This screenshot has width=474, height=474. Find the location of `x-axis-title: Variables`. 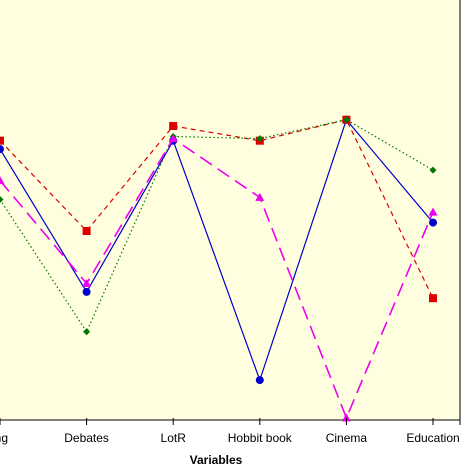

x-axis-title: Variables is located at coordinates (216, 460).